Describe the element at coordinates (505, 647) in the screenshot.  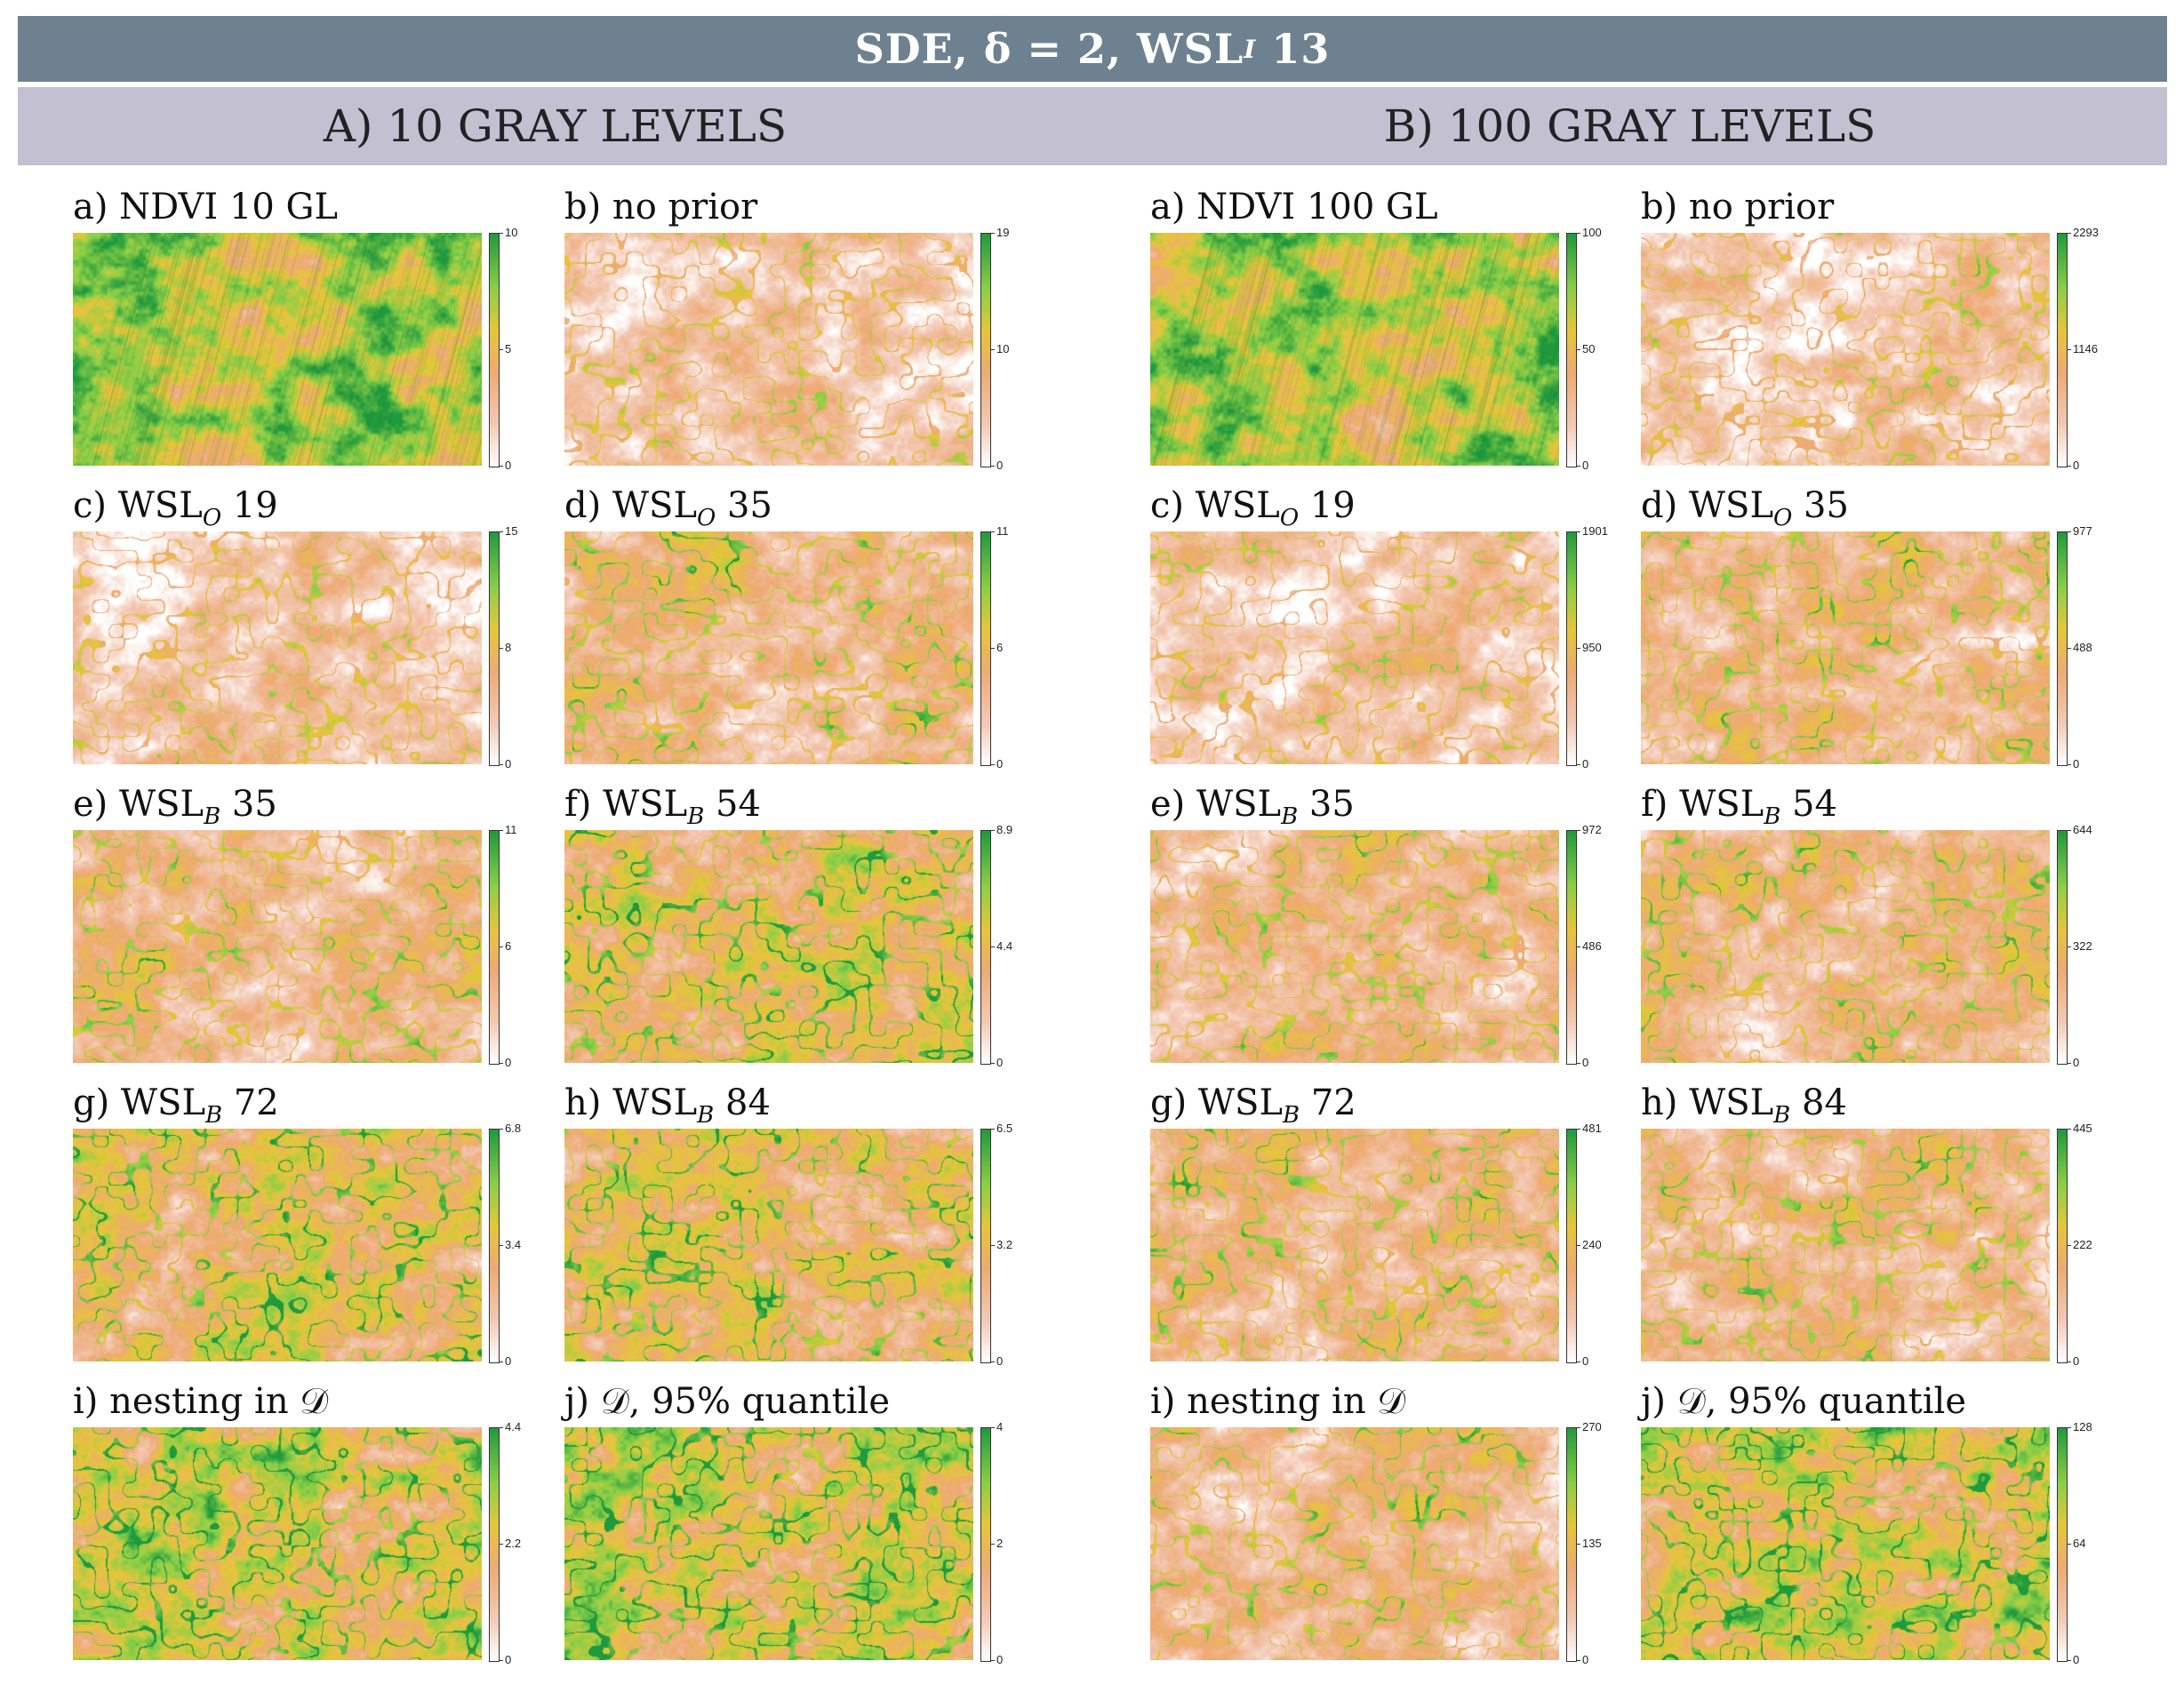
I see `colorbar-tick-label: 8` at that location.